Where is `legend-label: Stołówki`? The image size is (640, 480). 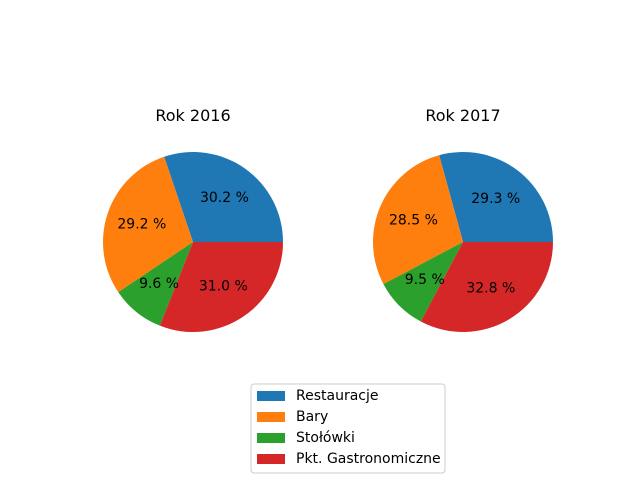 legend-label: Stołówki is located at coordinates (325, 438).